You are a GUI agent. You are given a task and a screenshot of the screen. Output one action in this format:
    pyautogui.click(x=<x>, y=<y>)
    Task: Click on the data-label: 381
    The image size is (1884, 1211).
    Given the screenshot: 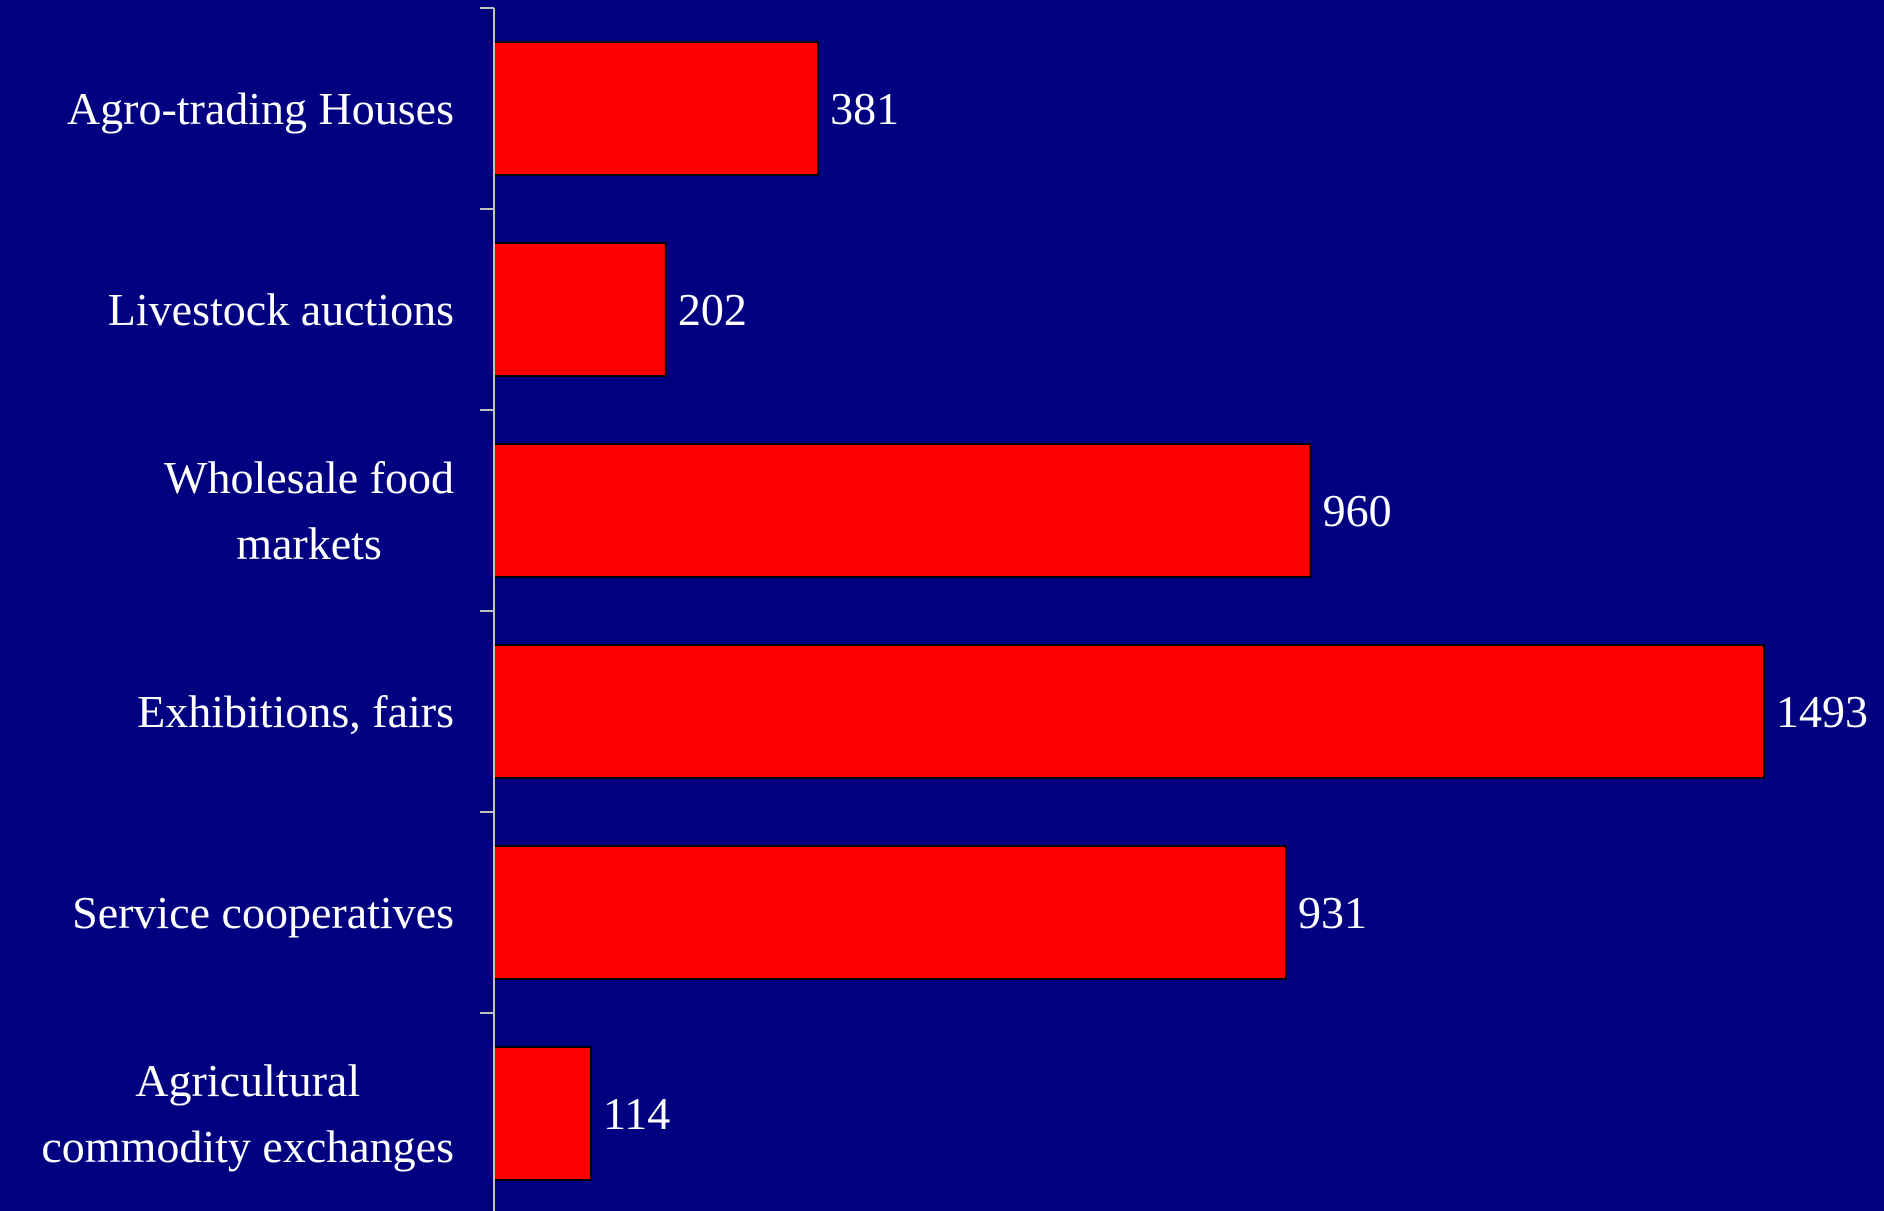 What is the action you would take?
    pyautogui.click(x=864, y=108)
    